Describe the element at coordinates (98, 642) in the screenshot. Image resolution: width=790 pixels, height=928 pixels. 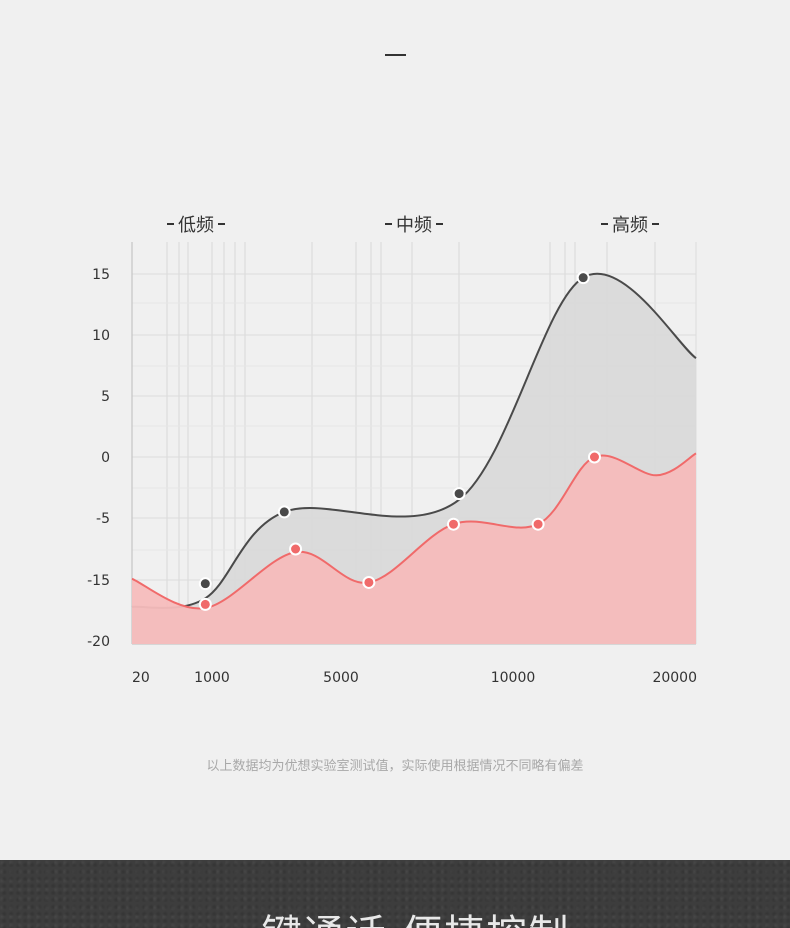
I see `y-tick-label: -20` at that location.